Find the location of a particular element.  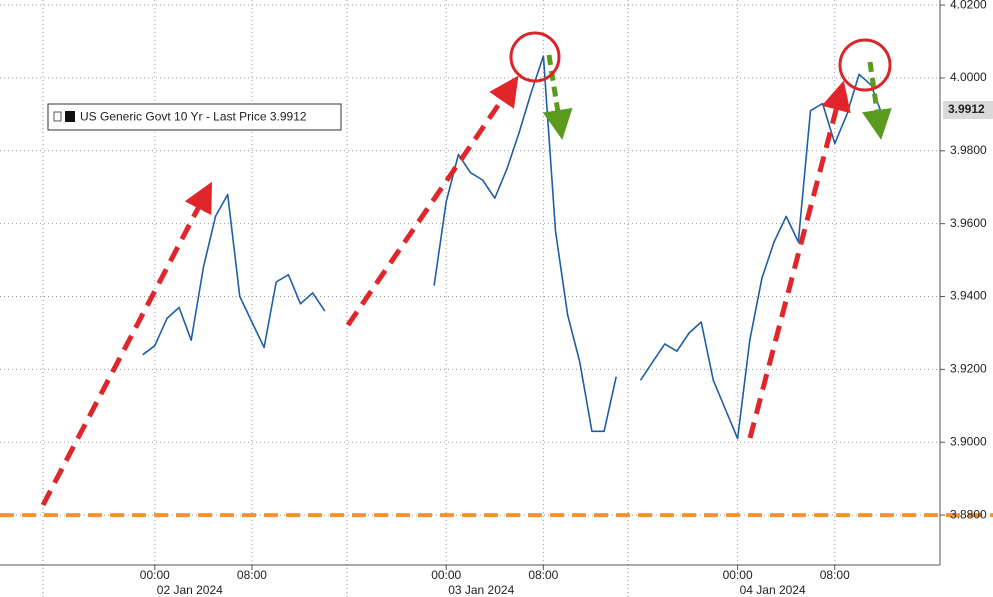

y-tick-label: 4.0000 is located at coordinates (968, 77).